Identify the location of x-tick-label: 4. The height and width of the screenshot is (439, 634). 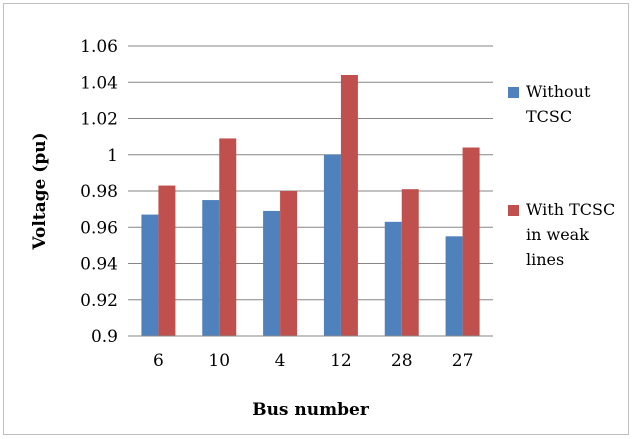
(280, 361).